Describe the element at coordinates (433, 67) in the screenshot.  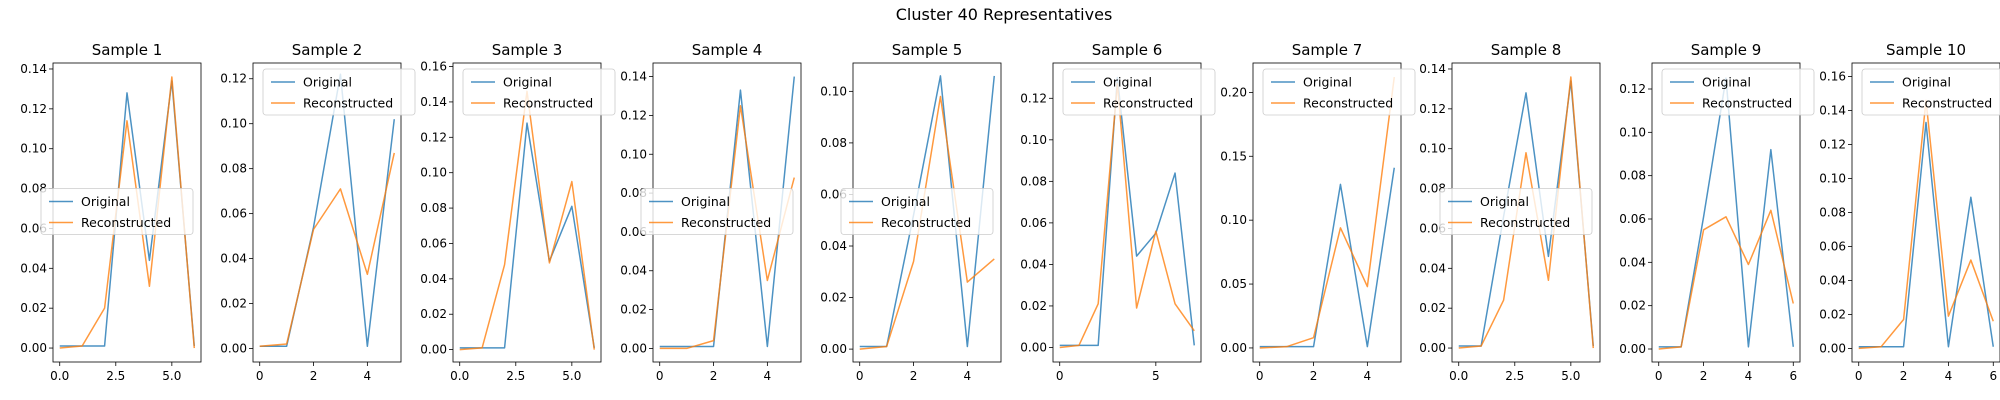
I see `y-tick-label: 0.16` at that location.